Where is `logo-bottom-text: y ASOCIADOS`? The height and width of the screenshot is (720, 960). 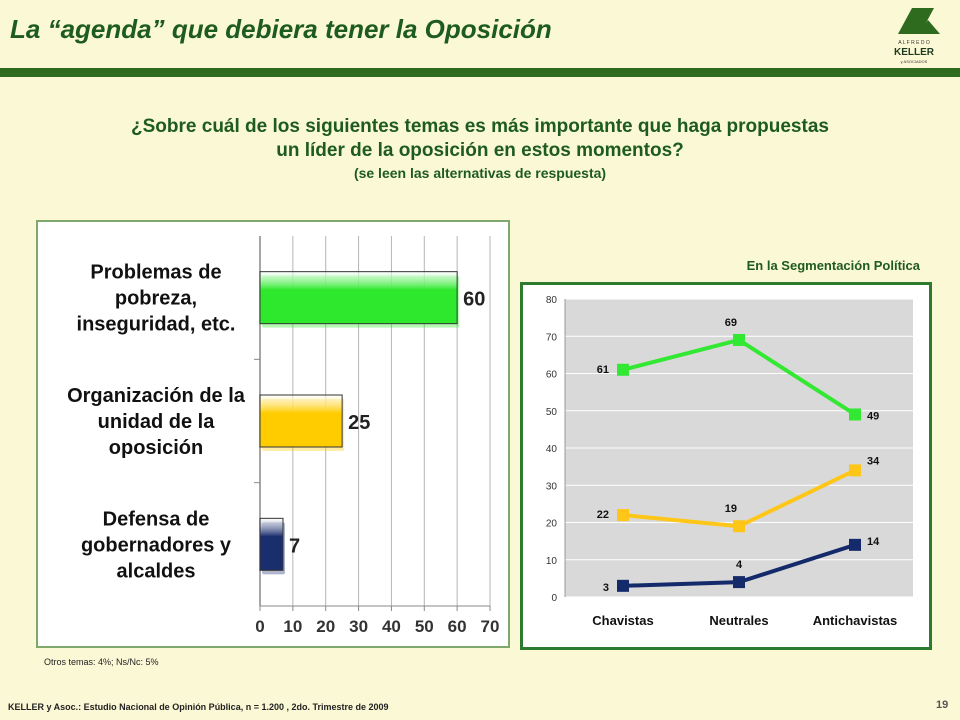
logo-bottom-text: y ASOCIADOS is located at coordinates (914, 61).